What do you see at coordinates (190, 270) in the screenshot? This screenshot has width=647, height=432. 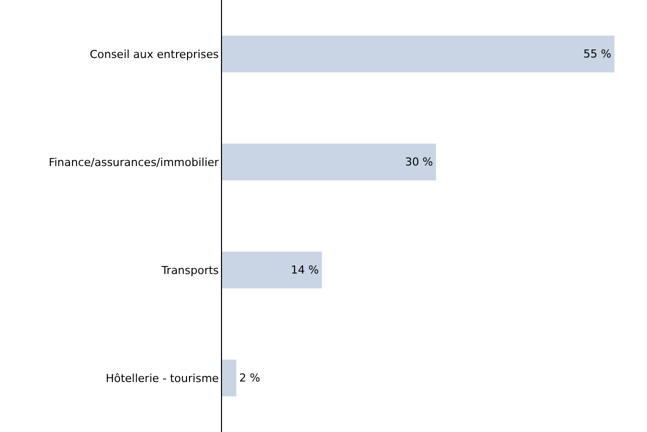 I see `y-tick-label: Transports` at bounding box center [190, 270].